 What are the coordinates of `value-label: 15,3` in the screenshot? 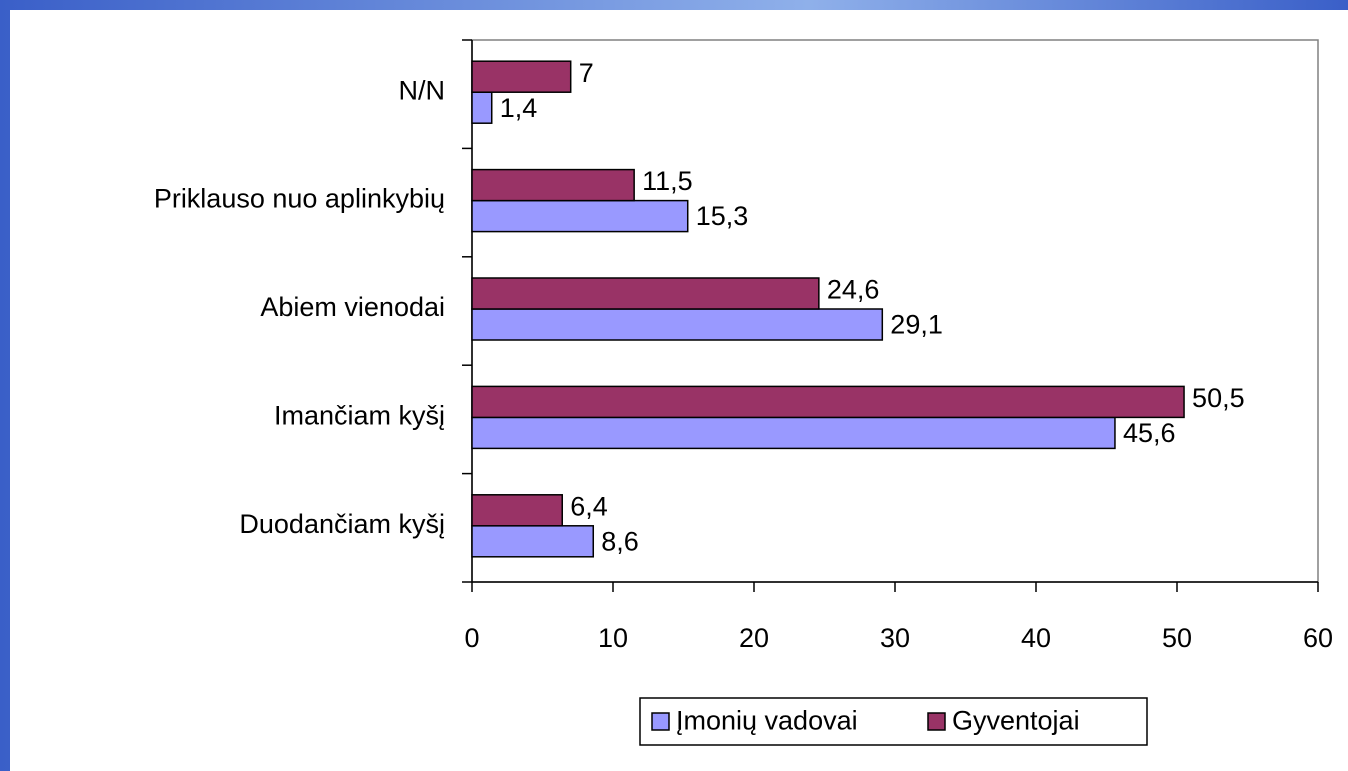 It's located at (722, 216).